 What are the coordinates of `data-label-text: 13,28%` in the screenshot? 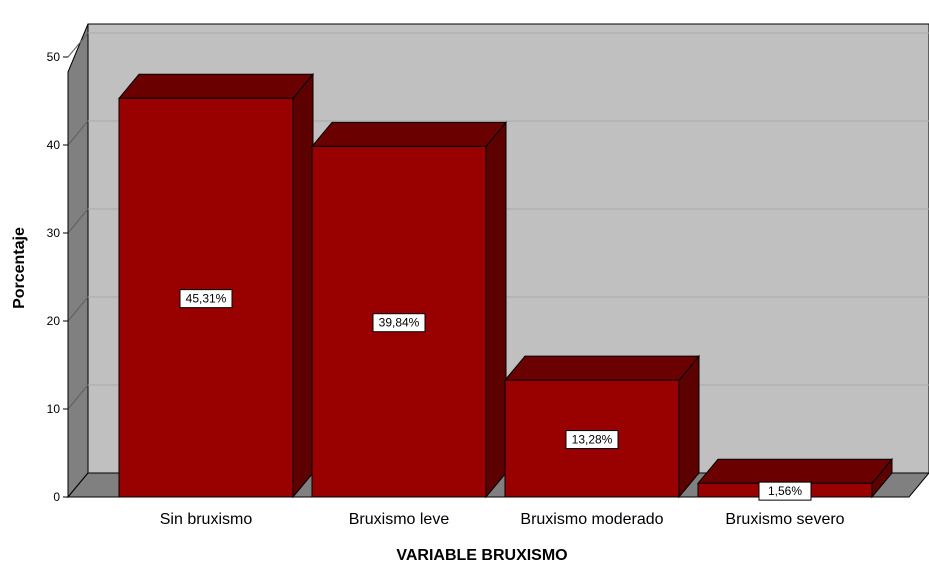 It's located at (592, 440).